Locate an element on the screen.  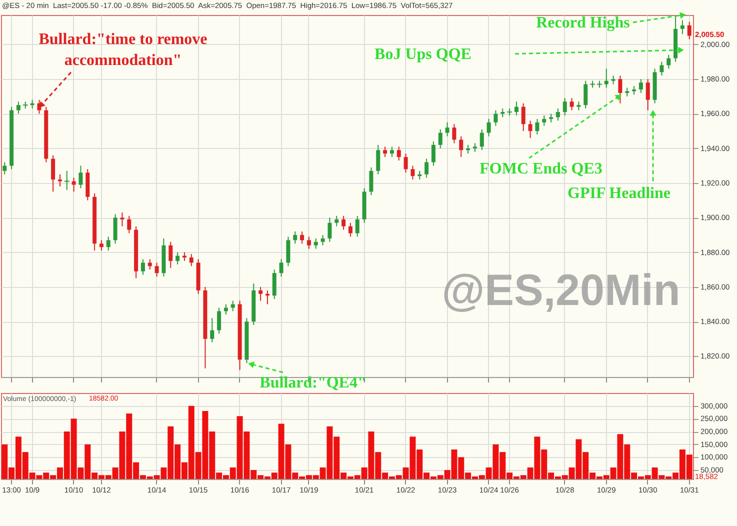
annotation: FOMC Ends QE3 is located at coordinates (541, 169).